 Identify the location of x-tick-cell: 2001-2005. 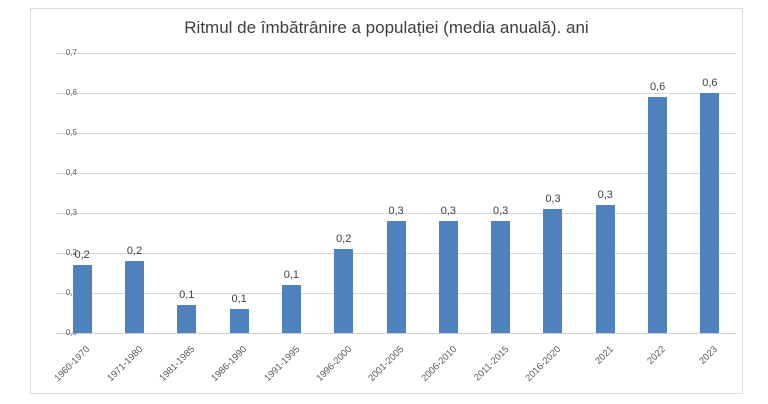
(394, 367).